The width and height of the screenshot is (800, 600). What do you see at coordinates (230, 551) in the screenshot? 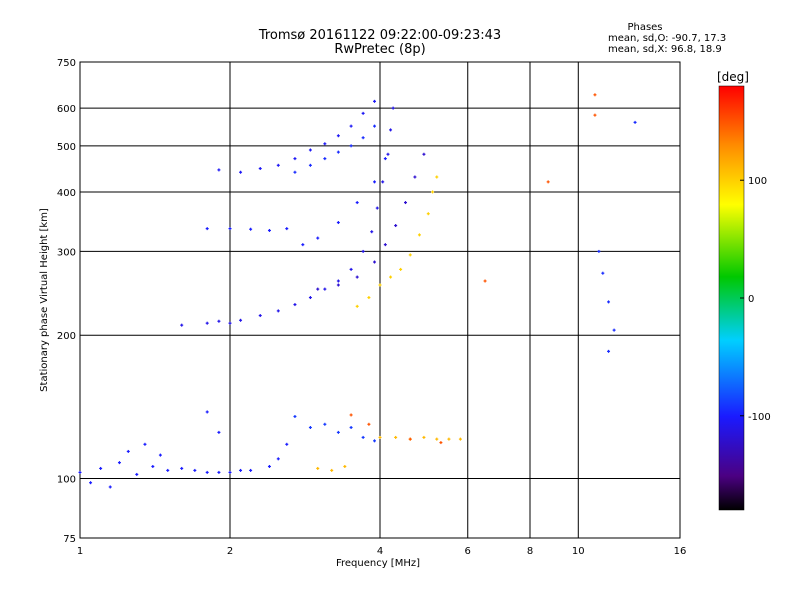
I see `x-tick-label: 2` at bounding box center [230, 551].